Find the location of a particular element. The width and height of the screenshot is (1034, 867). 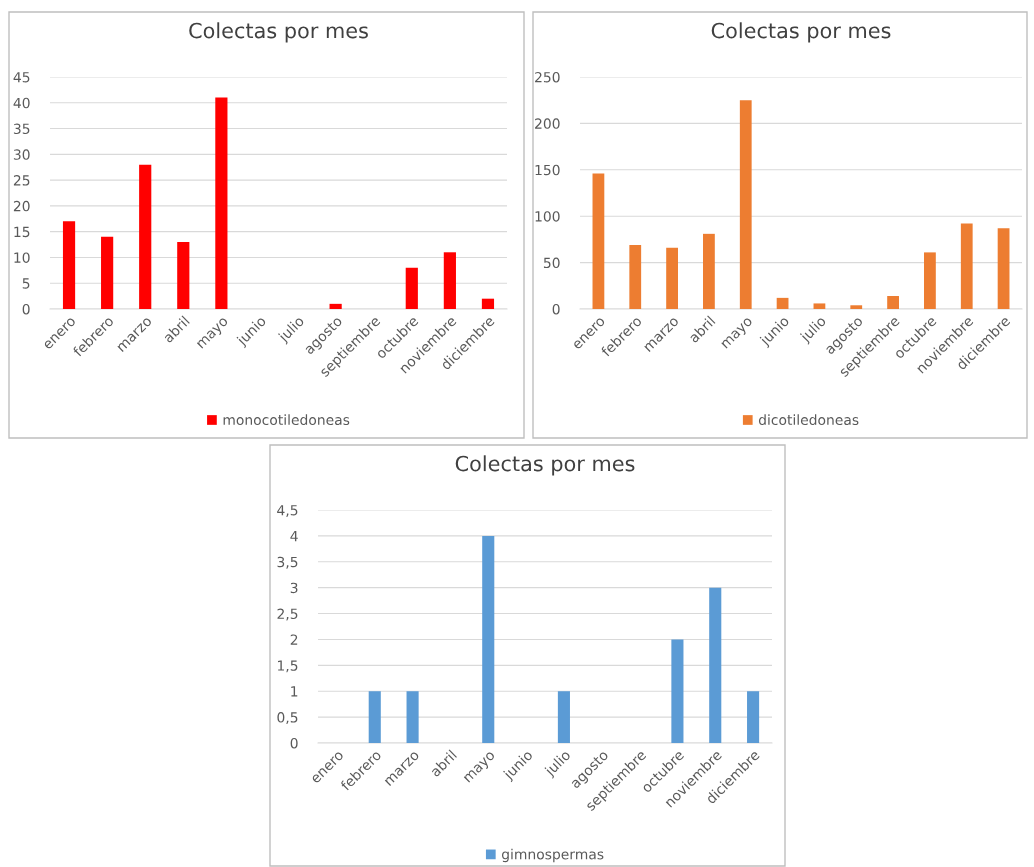

y-tick-label: 3,5 is located at coordinates (287, 562).